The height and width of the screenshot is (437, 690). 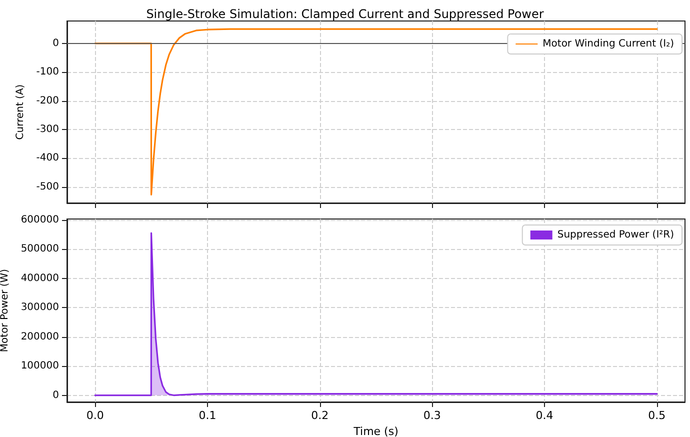 I want to click on chart-title: Single-Stroke Simulation: Clamped Current and Suppressed Power, so click(x=345, y=14).